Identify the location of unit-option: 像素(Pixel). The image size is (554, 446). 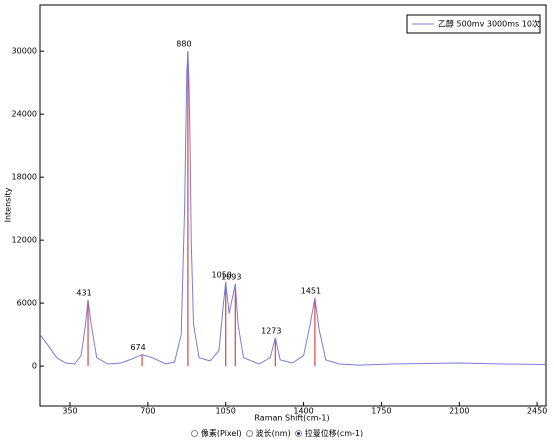
(216, 433).